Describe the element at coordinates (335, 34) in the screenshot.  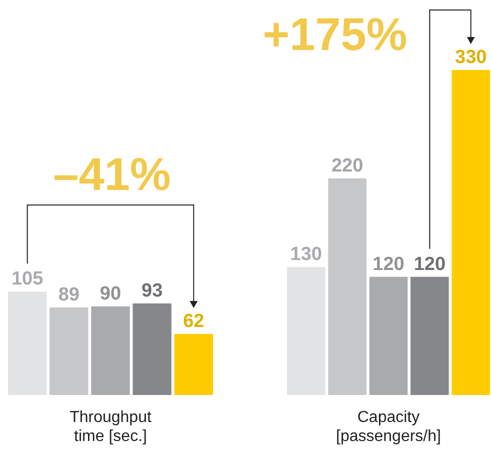
I see `text: +175%` at that location.